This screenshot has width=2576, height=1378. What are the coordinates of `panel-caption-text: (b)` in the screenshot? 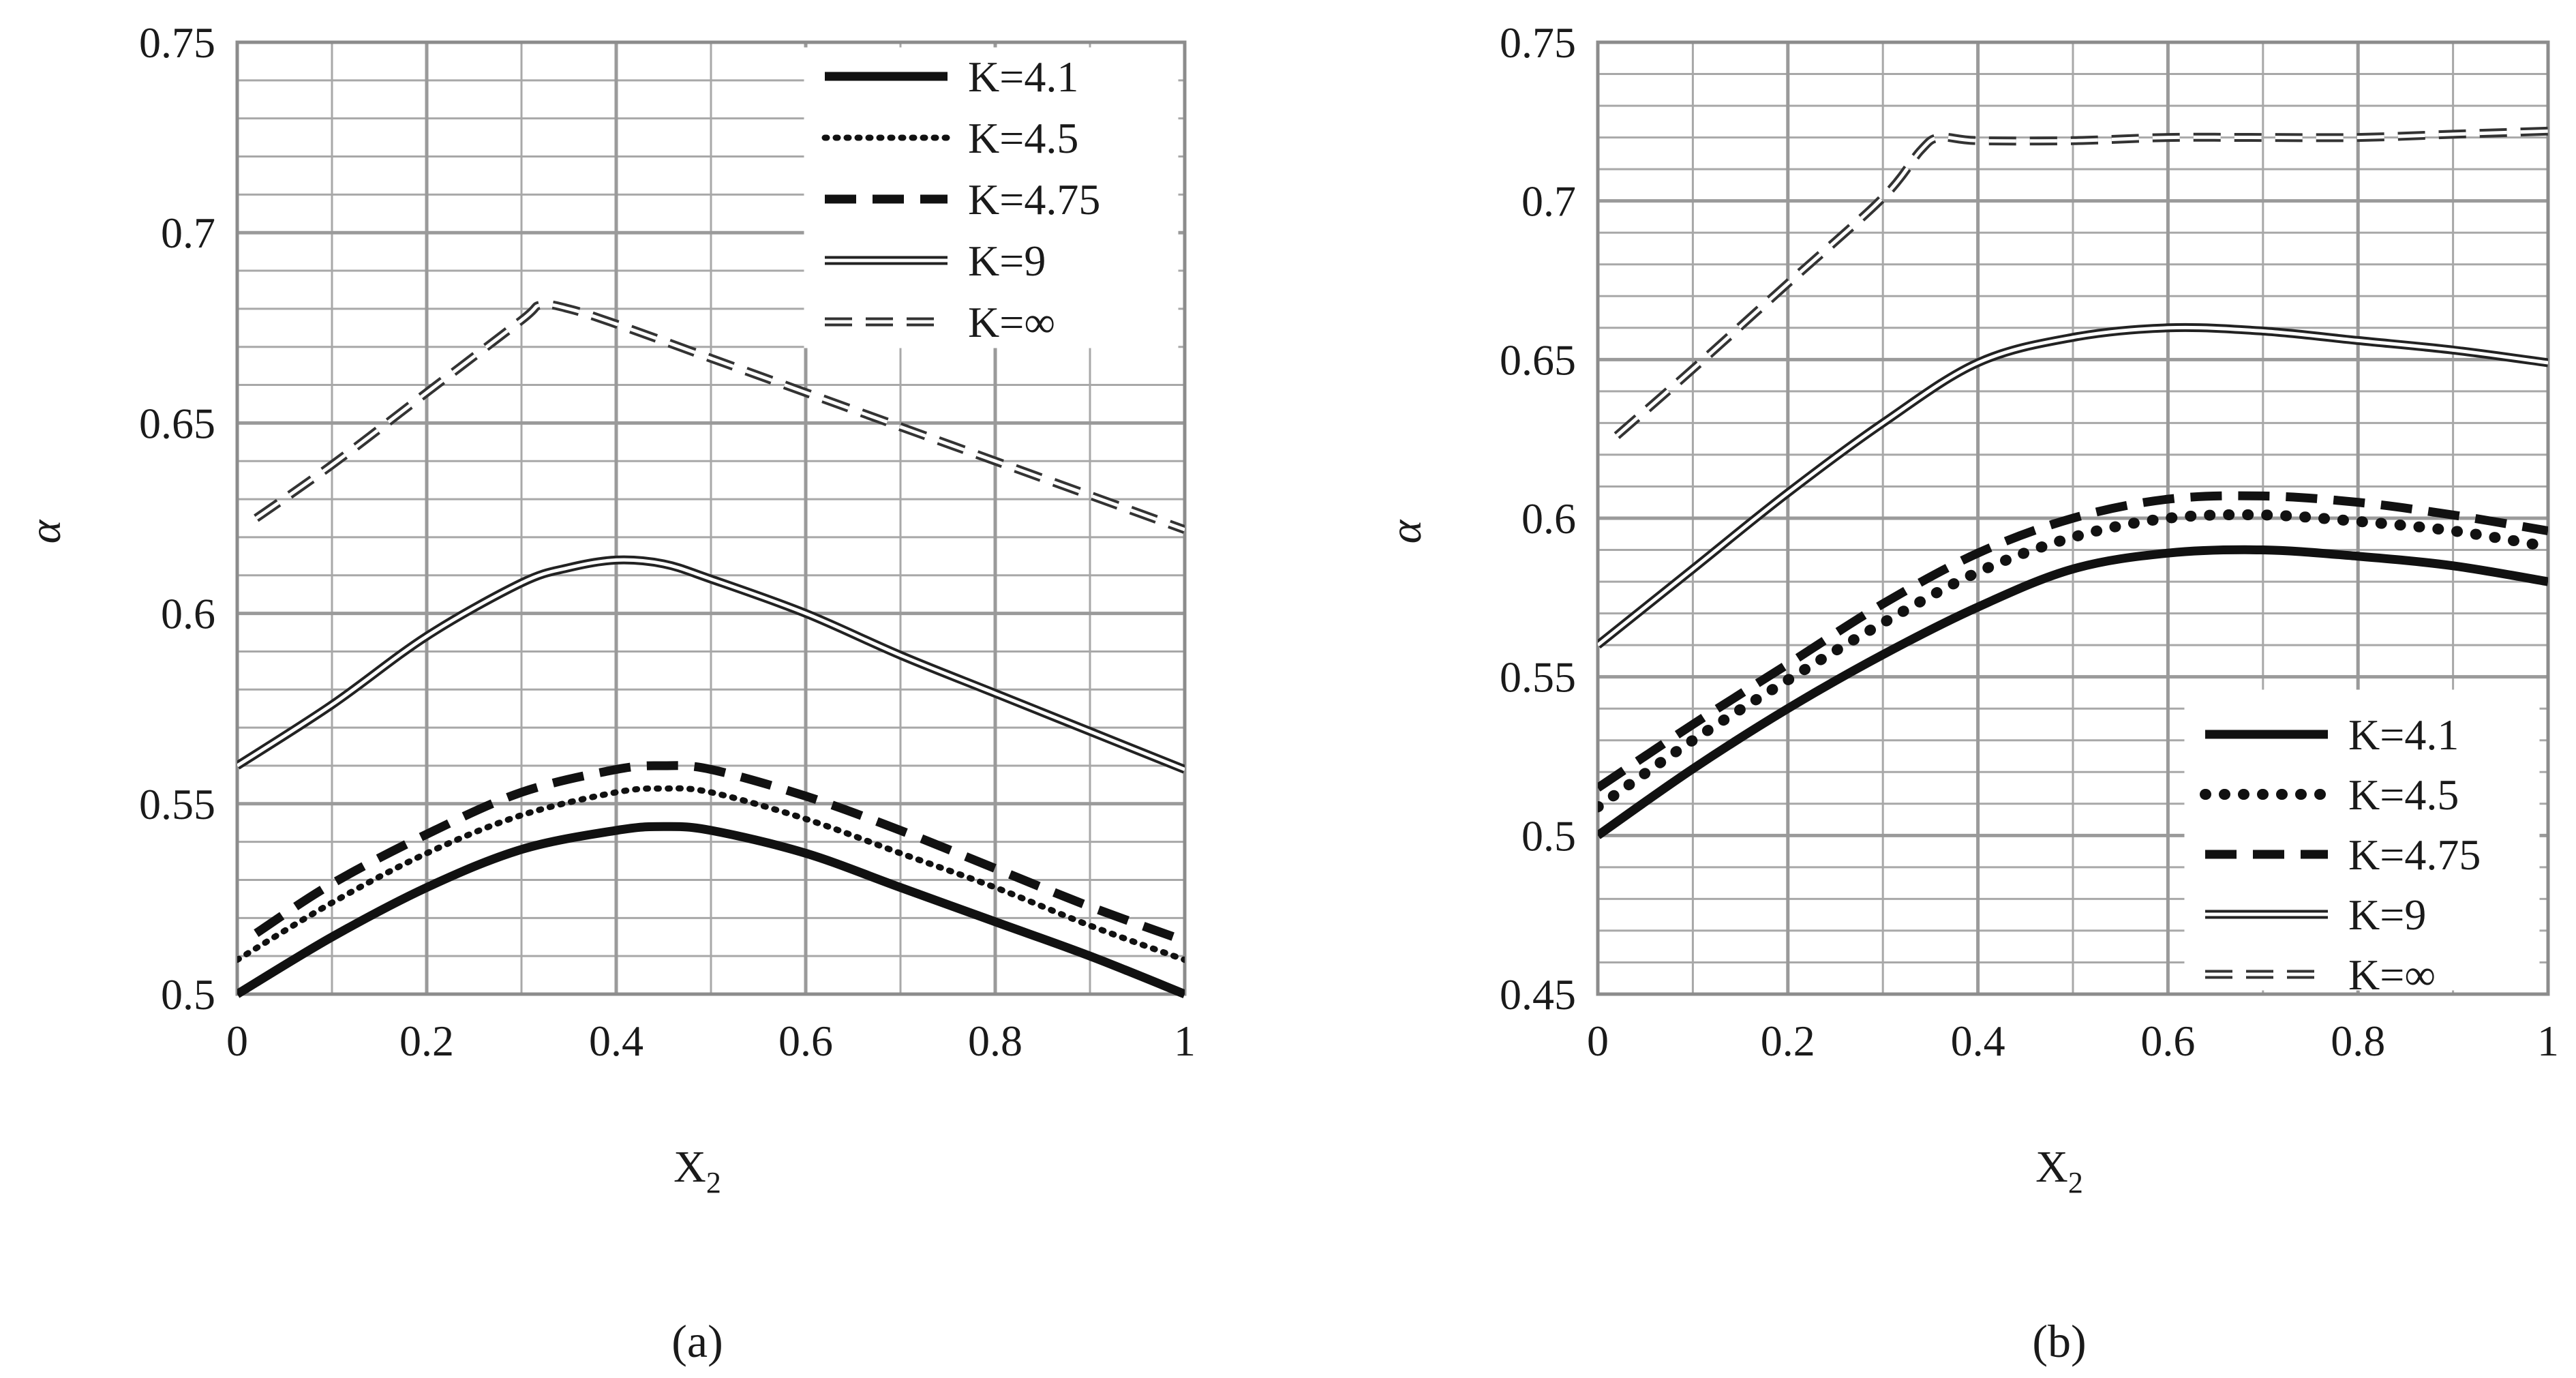 It's located at (2059, 1341).